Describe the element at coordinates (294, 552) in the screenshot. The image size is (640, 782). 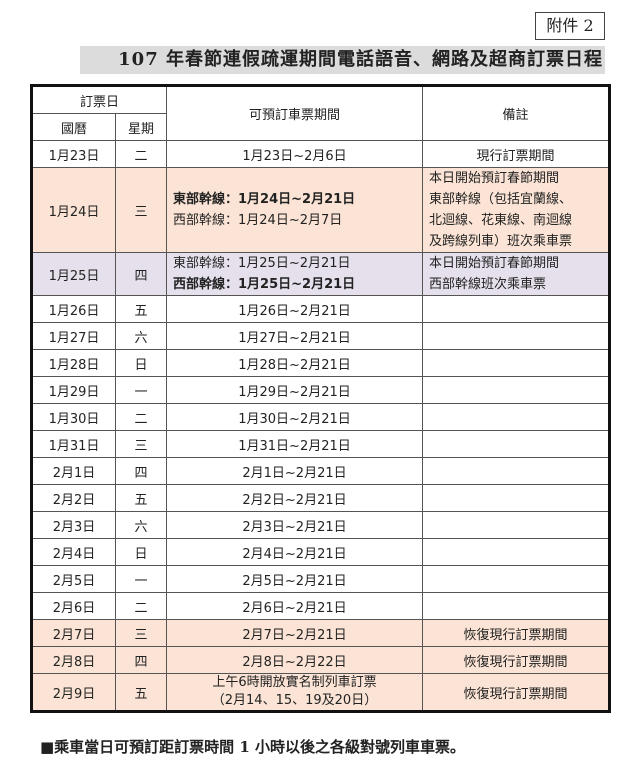
I see `period-cell: 2月4日~2月21日` at that location.